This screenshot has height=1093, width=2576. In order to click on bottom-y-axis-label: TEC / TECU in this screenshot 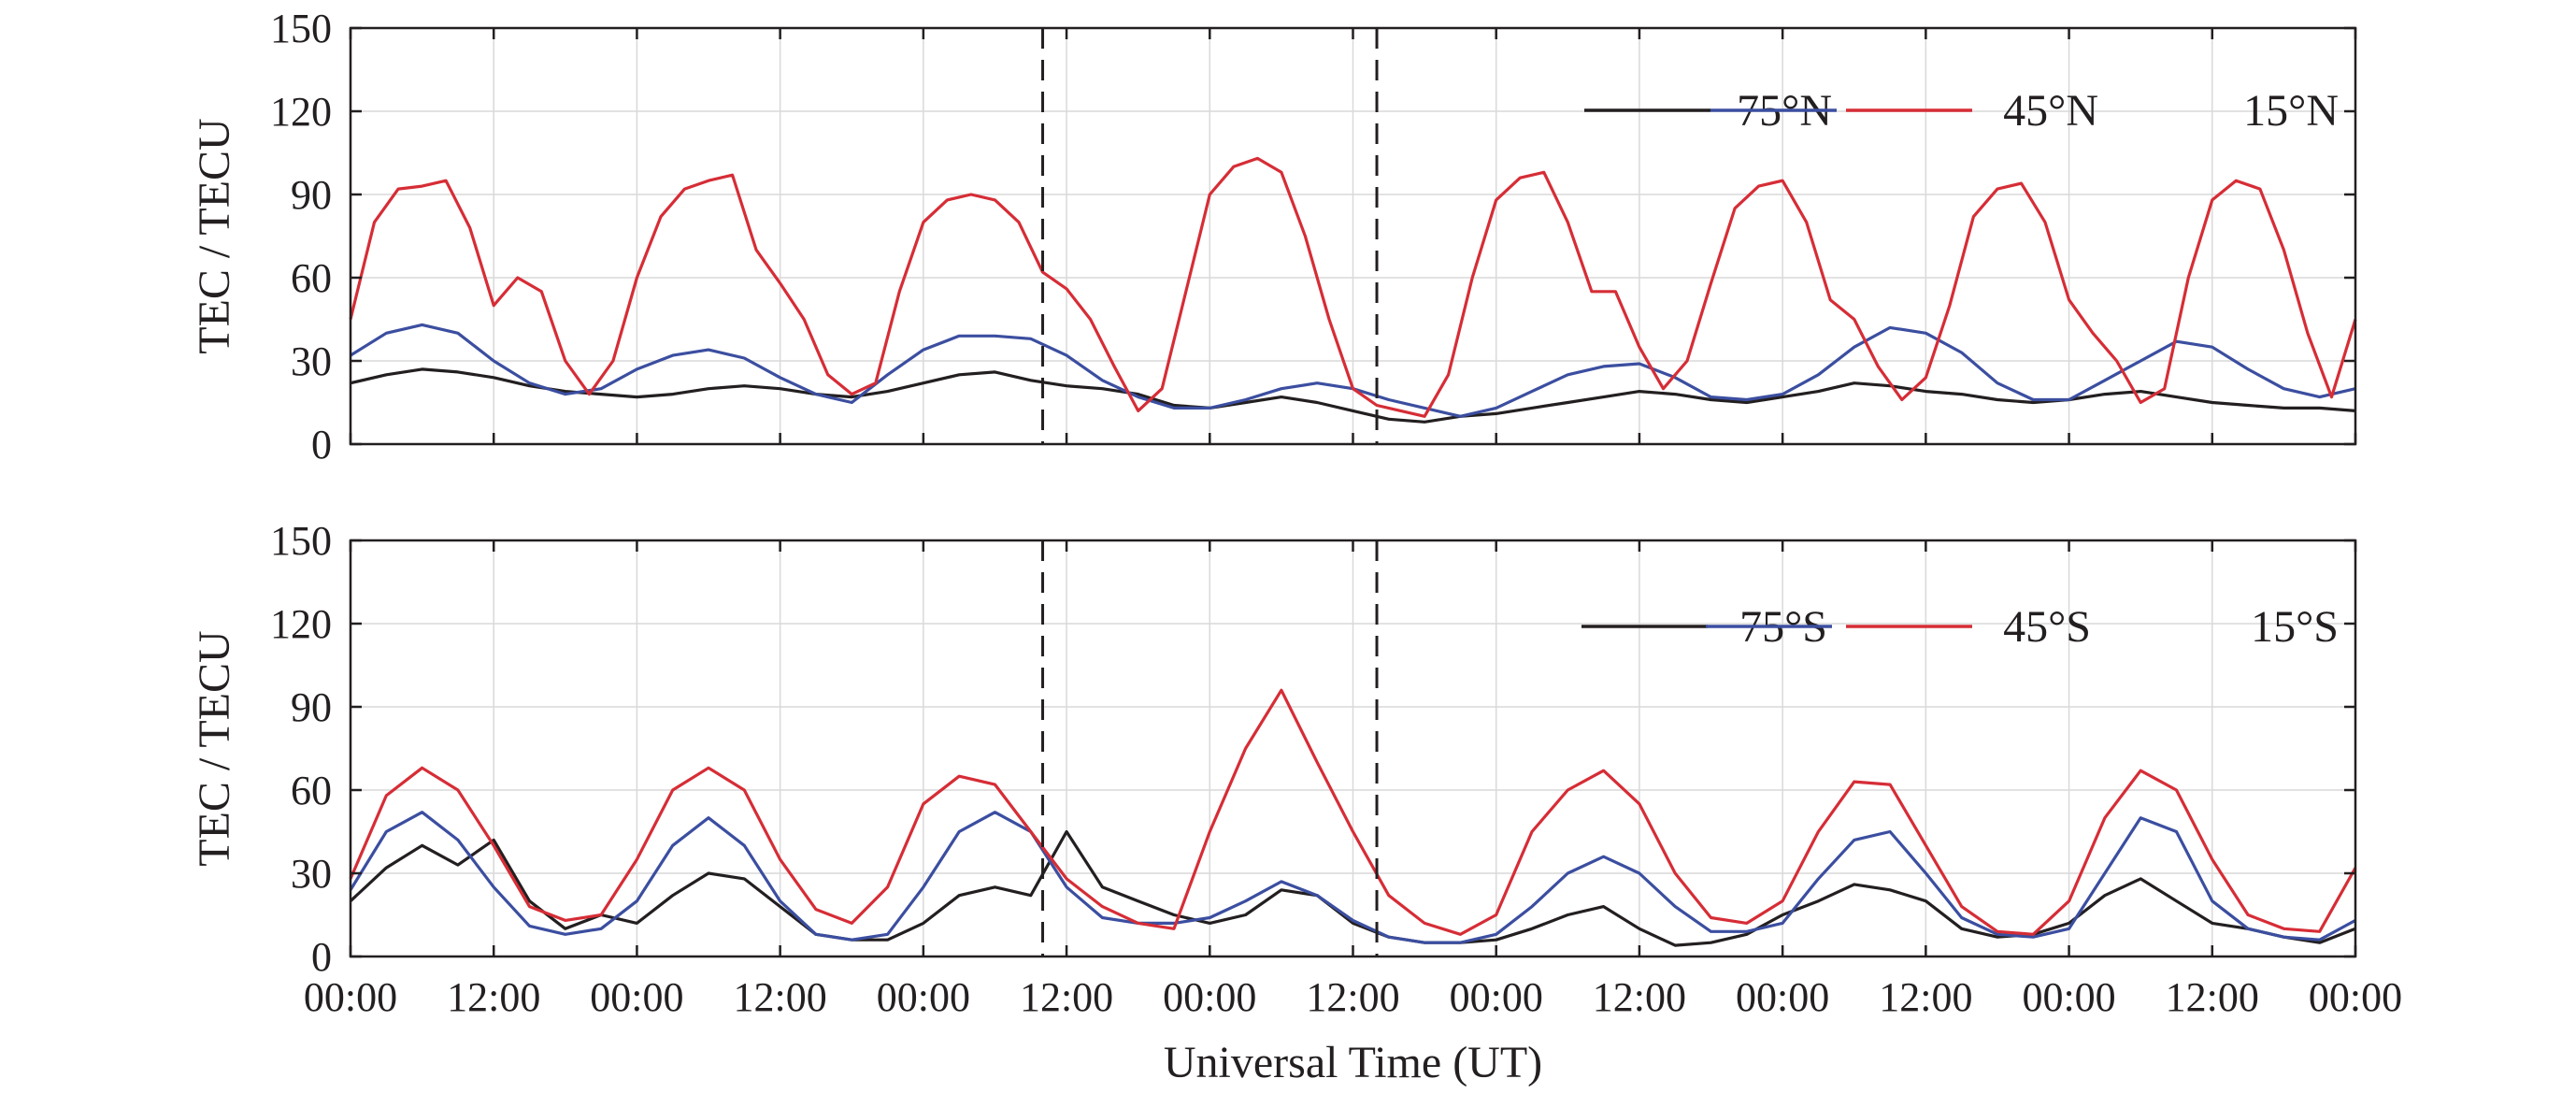, I will do `click(214, 748)`.